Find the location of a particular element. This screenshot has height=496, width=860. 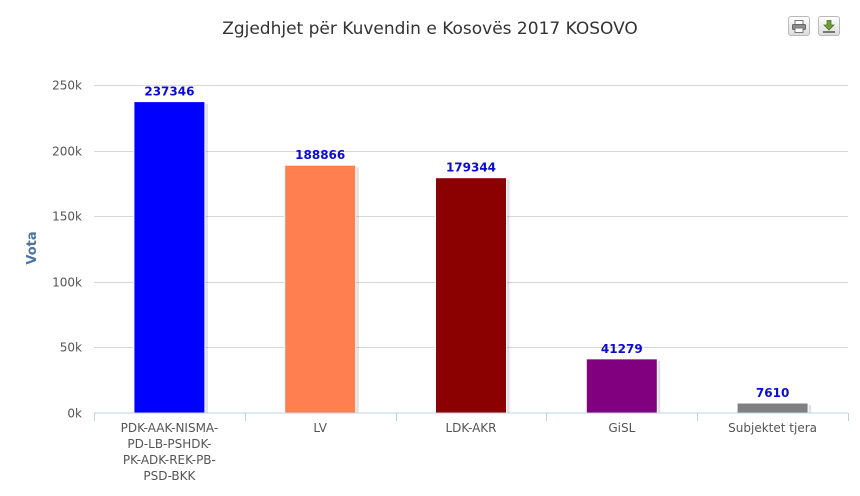

y-tick-label: 250k is located at coordinates (67, 86).